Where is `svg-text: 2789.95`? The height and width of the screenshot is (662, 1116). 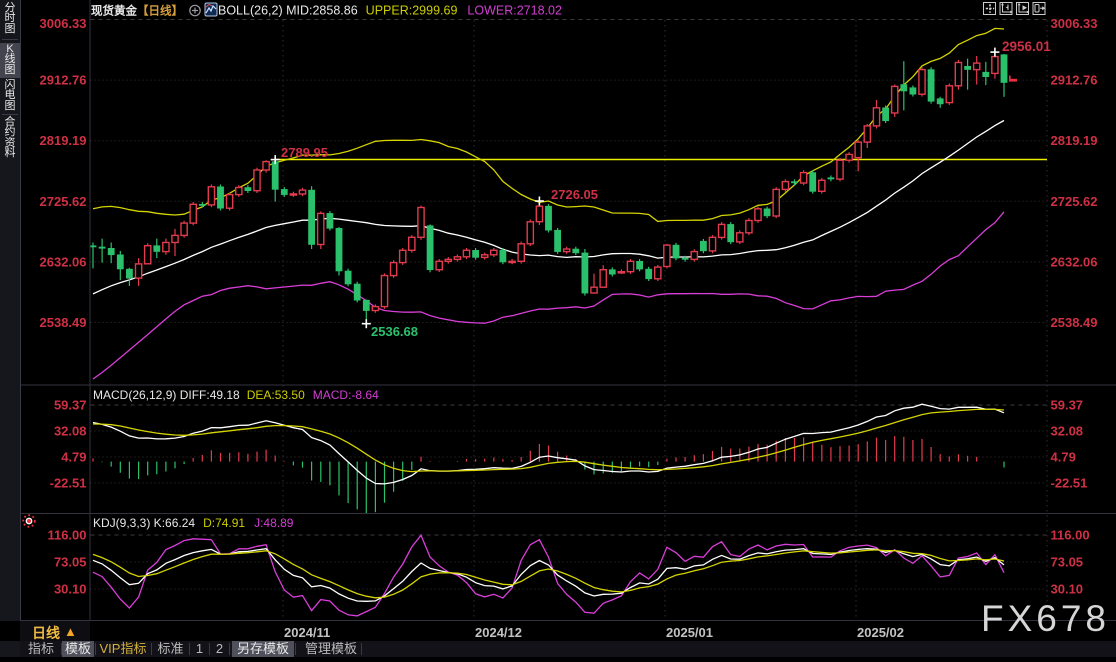
svg-text: 2789.95 is located at coordinates (304, 152).